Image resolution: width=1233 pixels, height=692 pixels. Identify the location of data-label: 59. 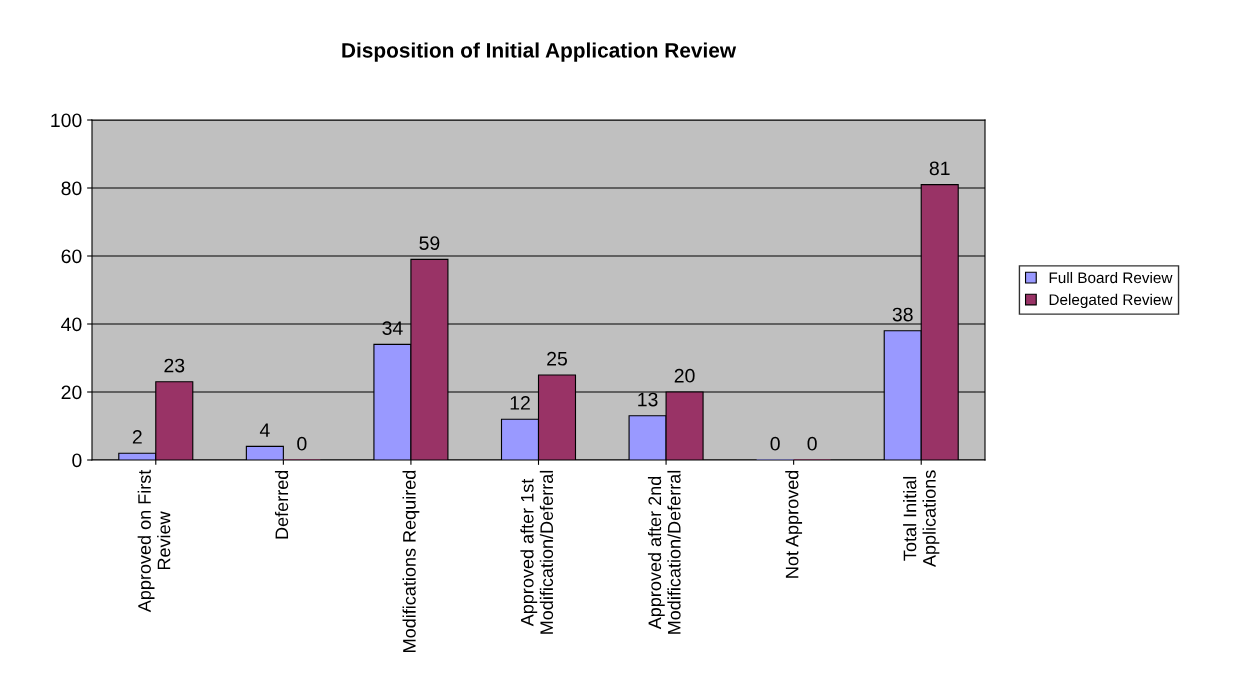
(429, 243).